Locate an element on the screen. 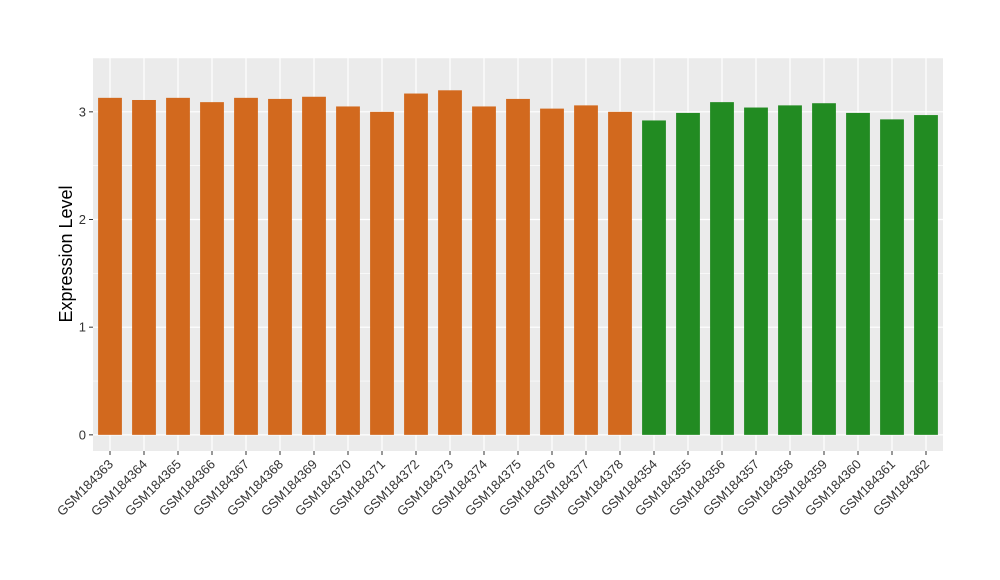 The width and height of the screenshot is (1000, 580). bar-GSM184357 is located at coordinates (756, 271).